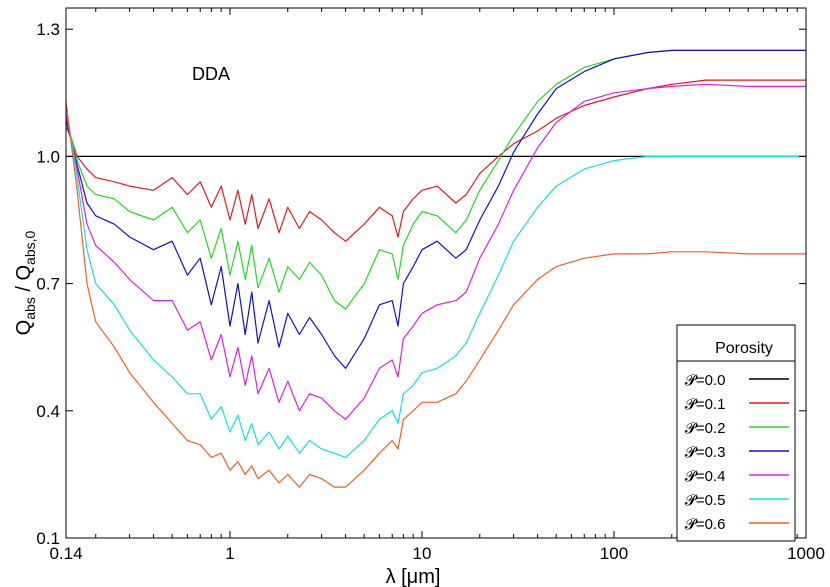 The image size is (830, 587). I want to click on x-tick-label-0: 0.14, so click(65, 553).